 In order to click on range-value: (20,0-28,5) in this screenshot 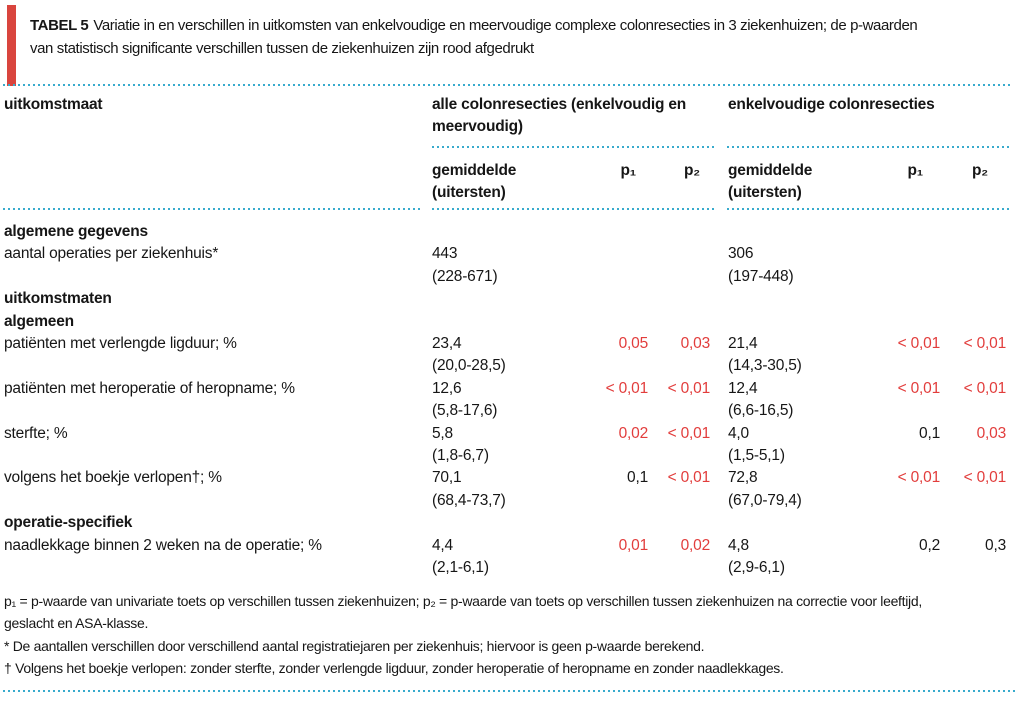, I will do `click(469, 366)`.